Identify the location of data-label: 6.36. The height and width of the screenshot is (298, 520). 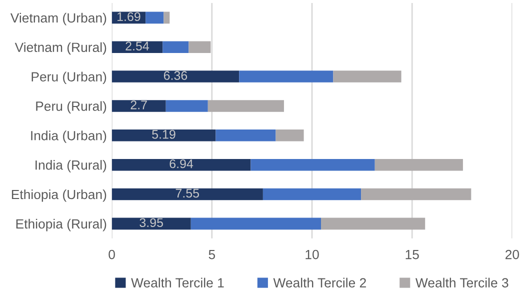
(176, 75).